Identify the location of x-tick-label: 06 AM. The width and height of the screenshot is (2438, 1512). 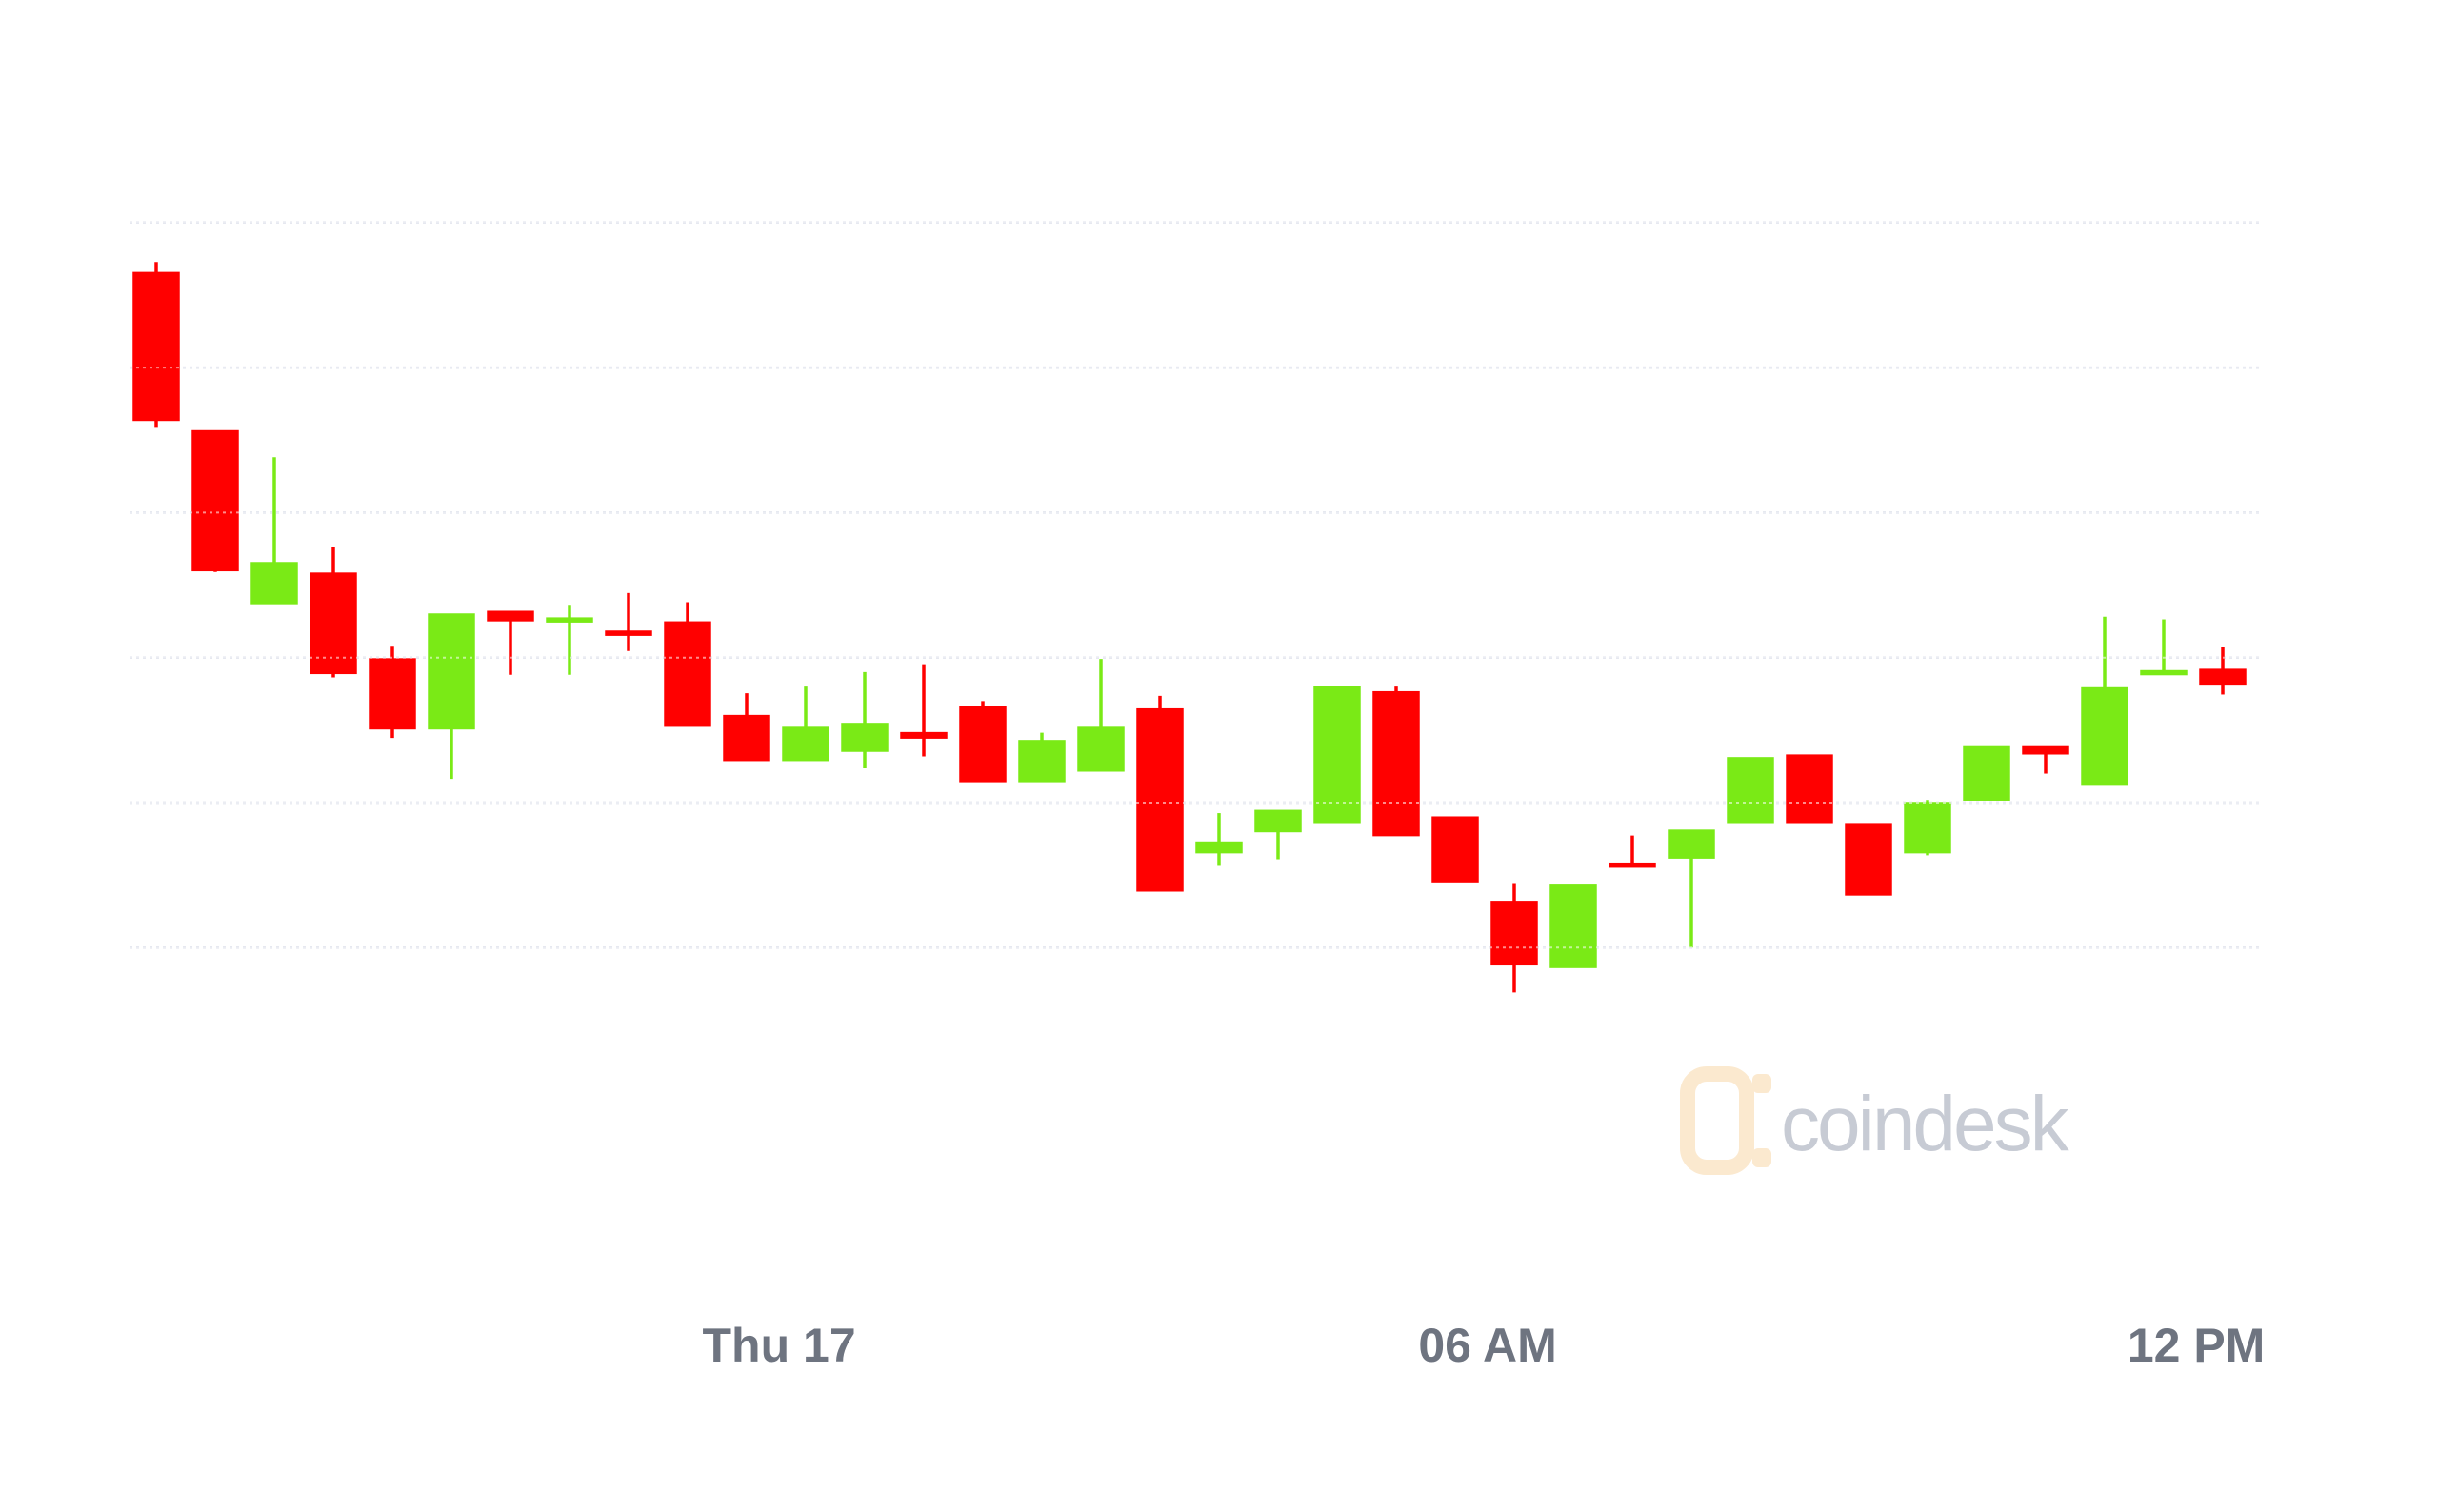
(1487, 1345).